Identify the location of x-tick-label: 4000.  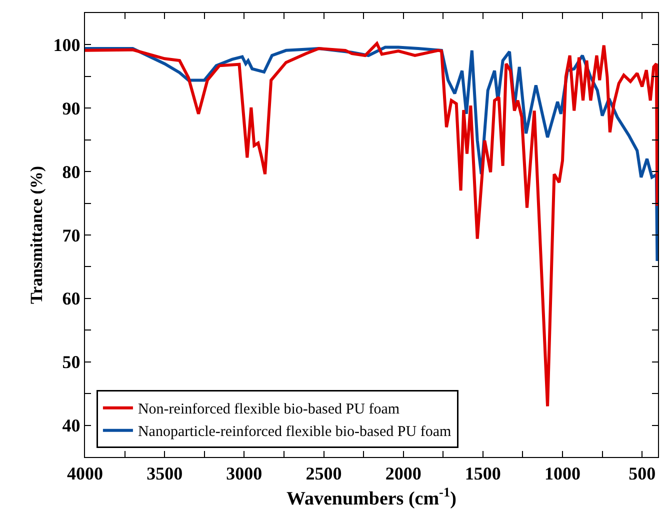
(85, 474).